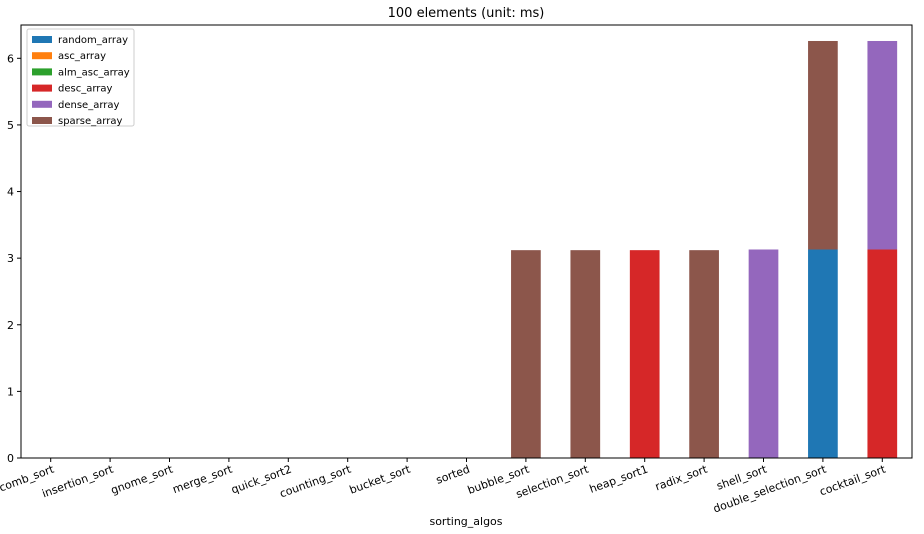  Describe the element at coordinates (466, 13) in the screenshot. I see `chart-title: 100 elements (unit: ms)` at that location.